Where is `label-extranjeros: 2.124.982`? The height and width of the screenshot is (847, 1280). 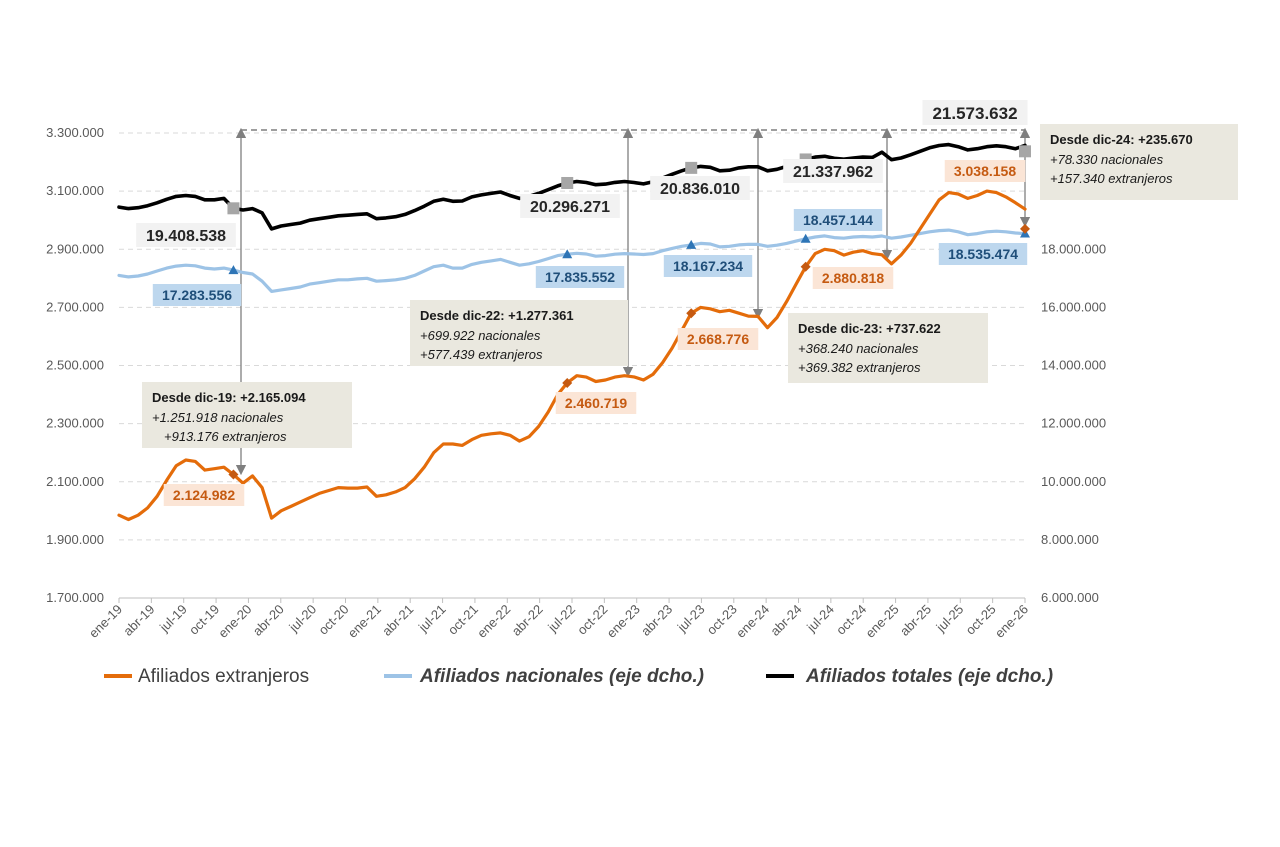
label-extranjeros: 2.124.982 is located at coordinates (204, 495).